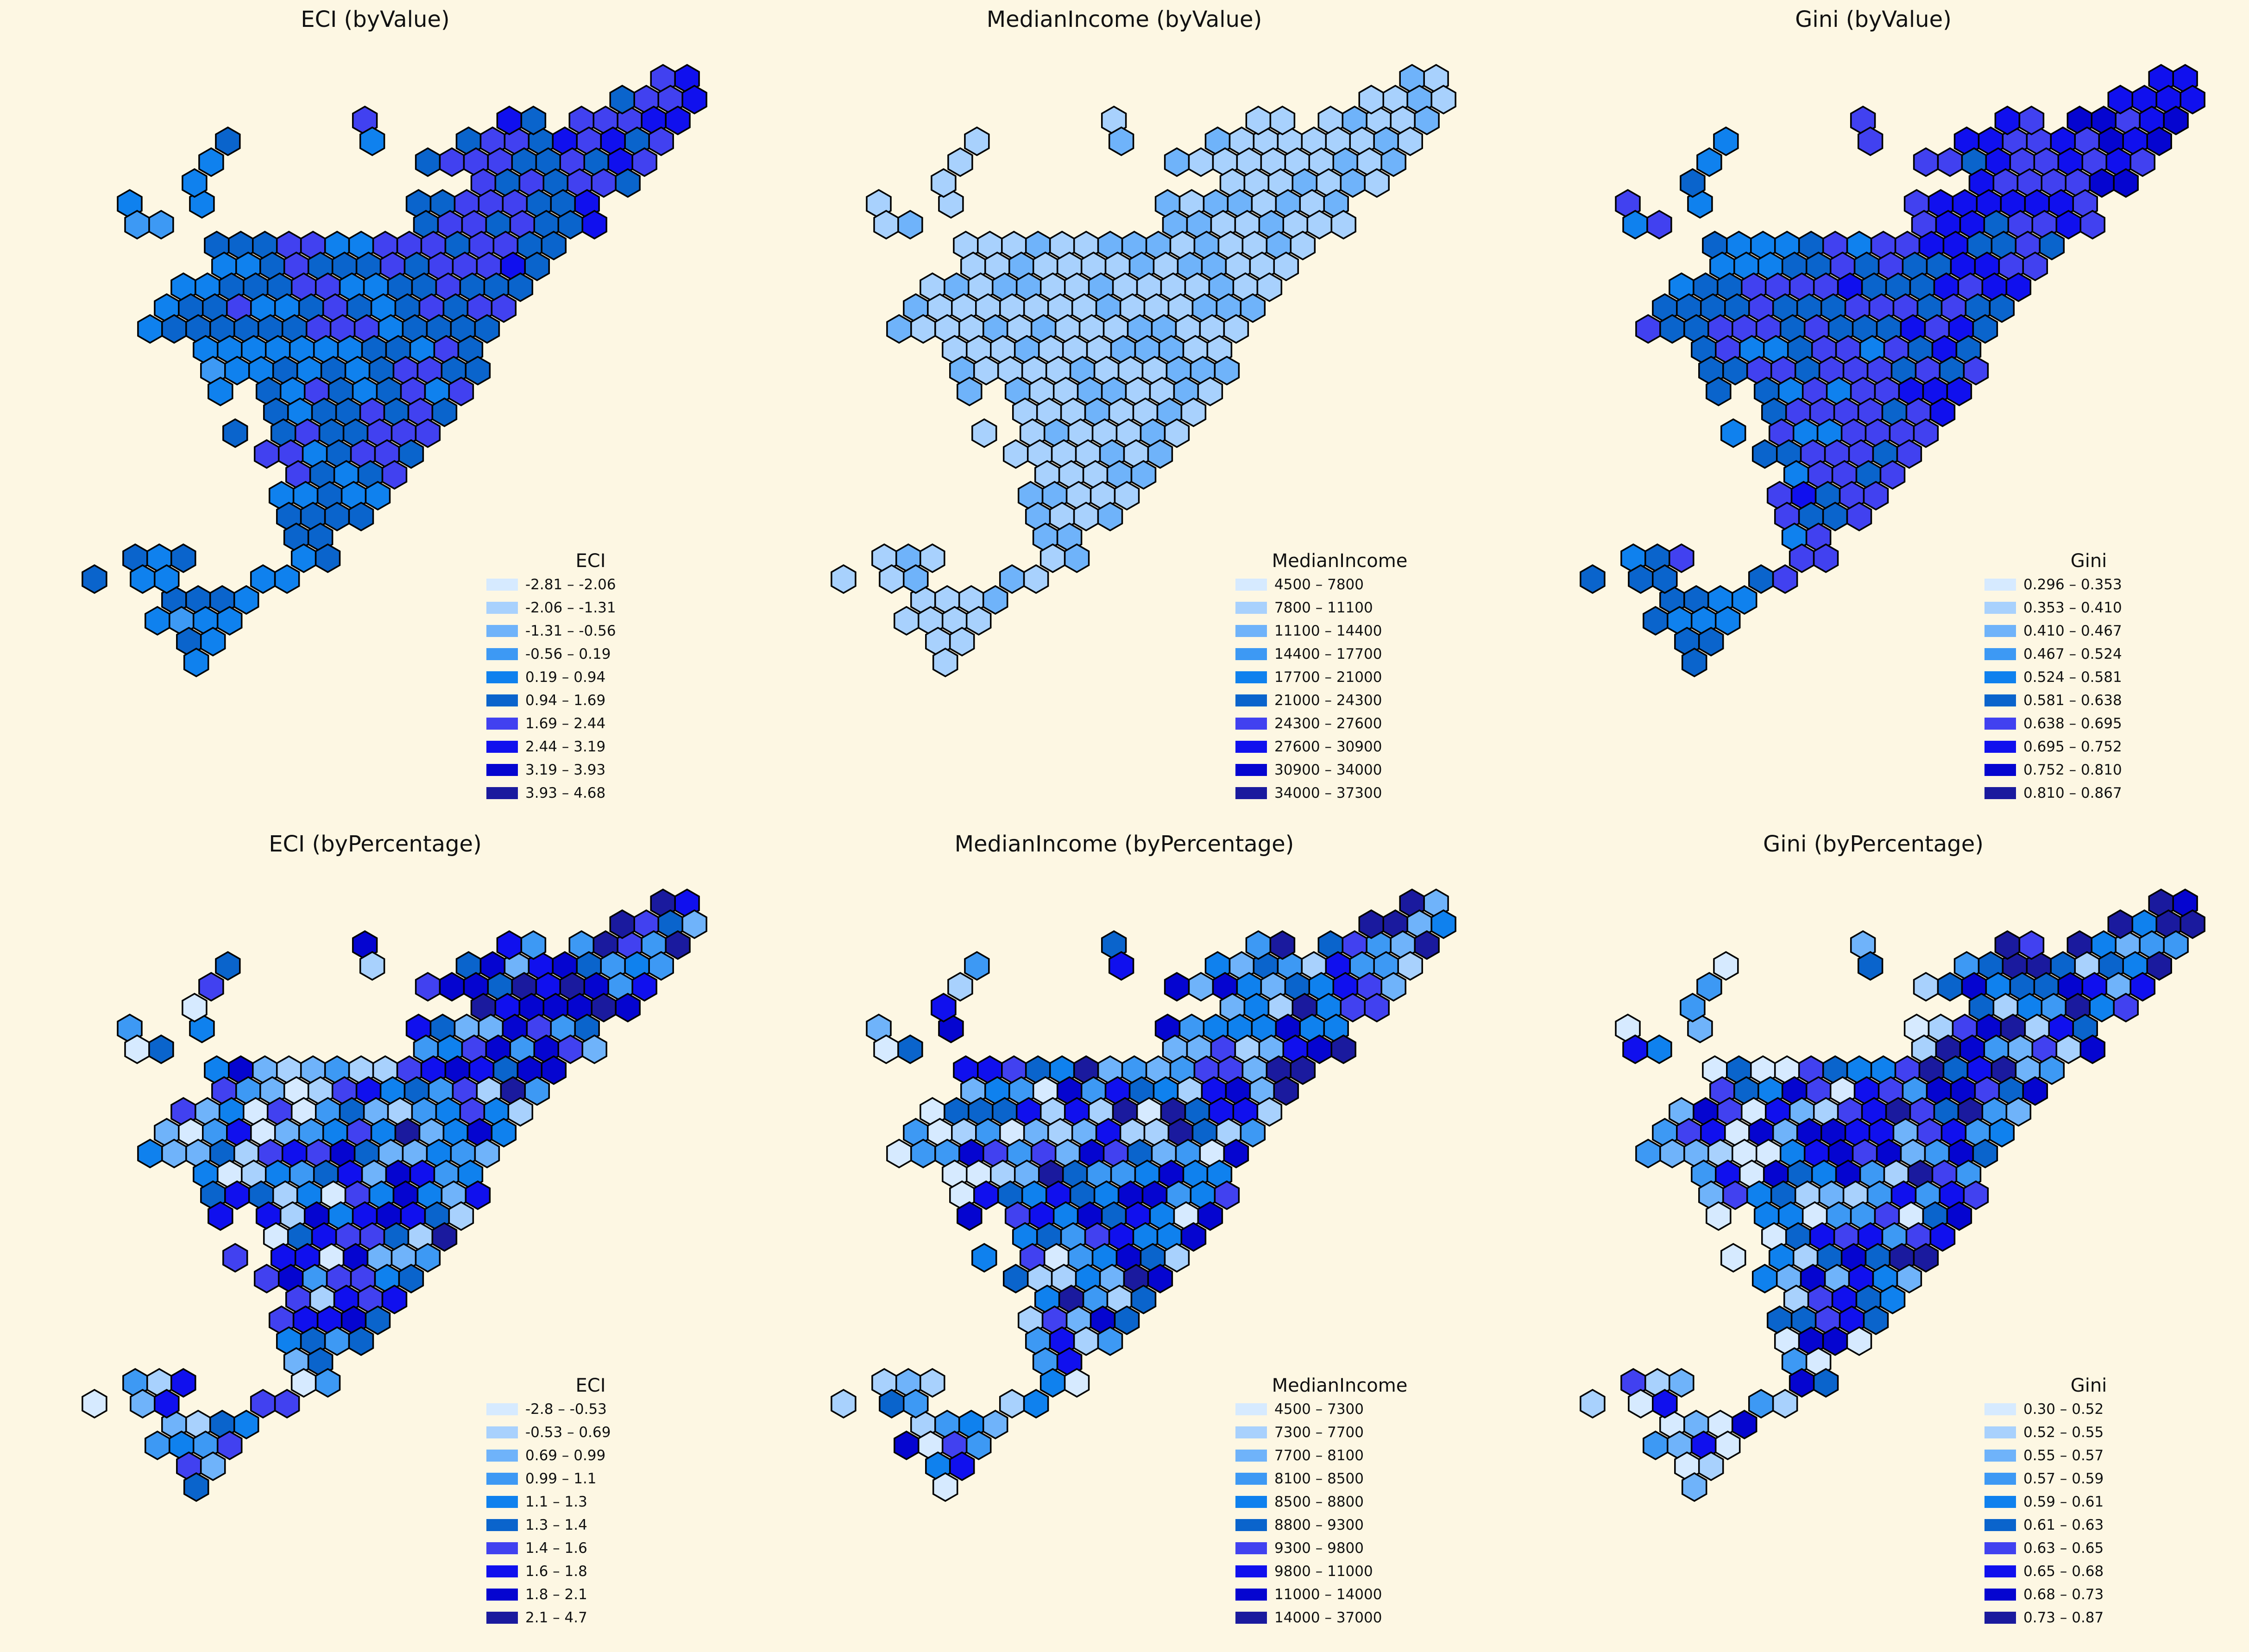  What do you see at coordinates (590, 723) in the screenshot?
I see `legend-item: 1.69 – 2.44` at bounding box center [590, 723].